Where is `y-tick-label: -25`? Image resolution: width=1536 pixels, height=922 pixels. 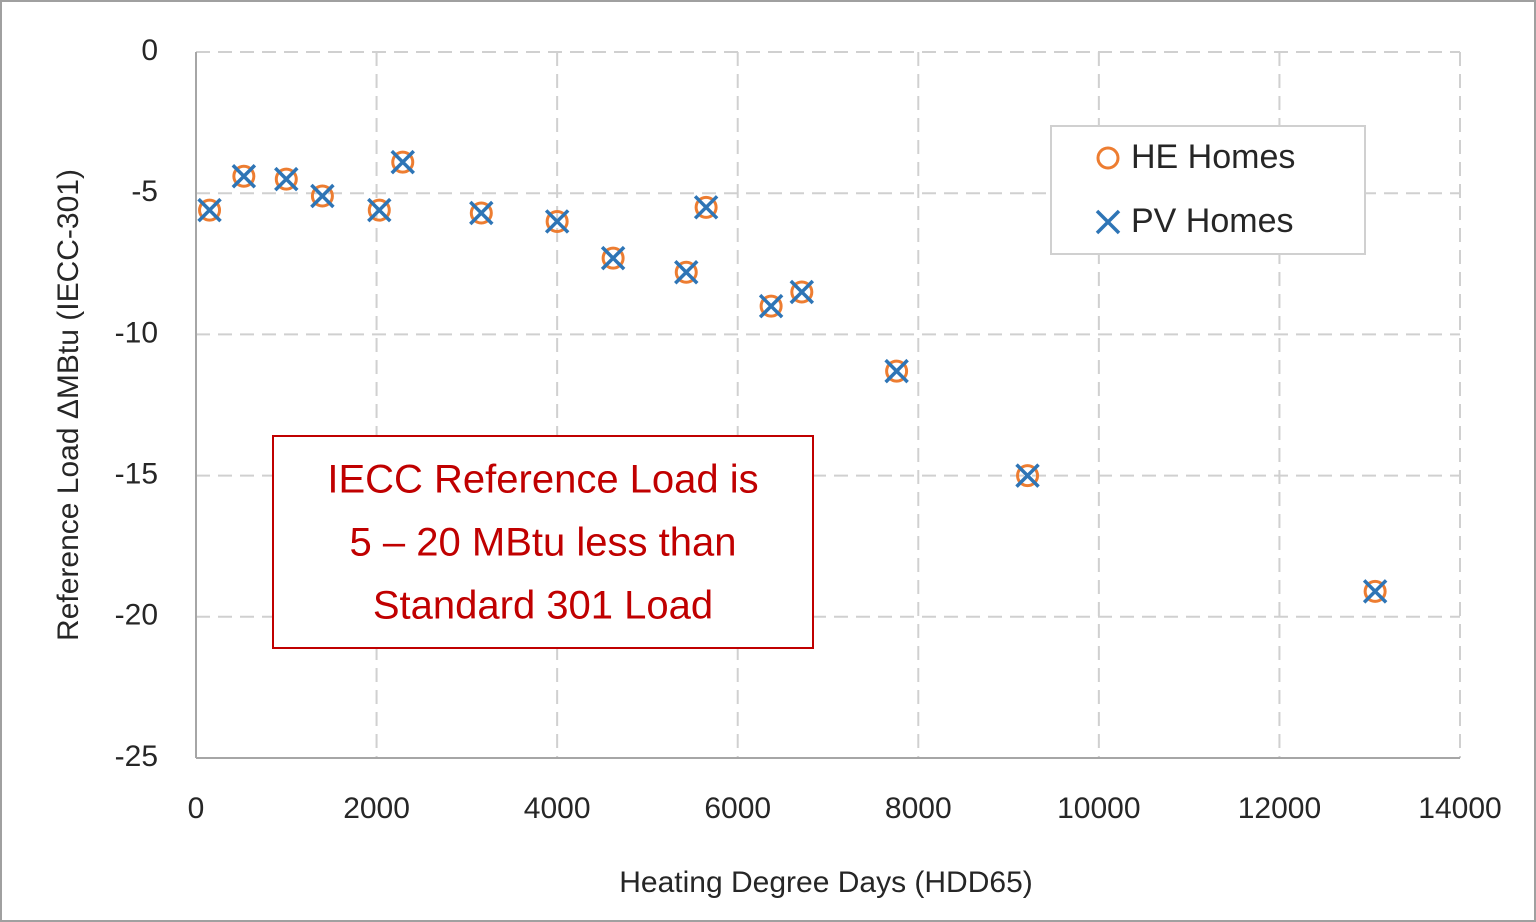 y-tick-label: -25 is located at coordinates (136, 756).